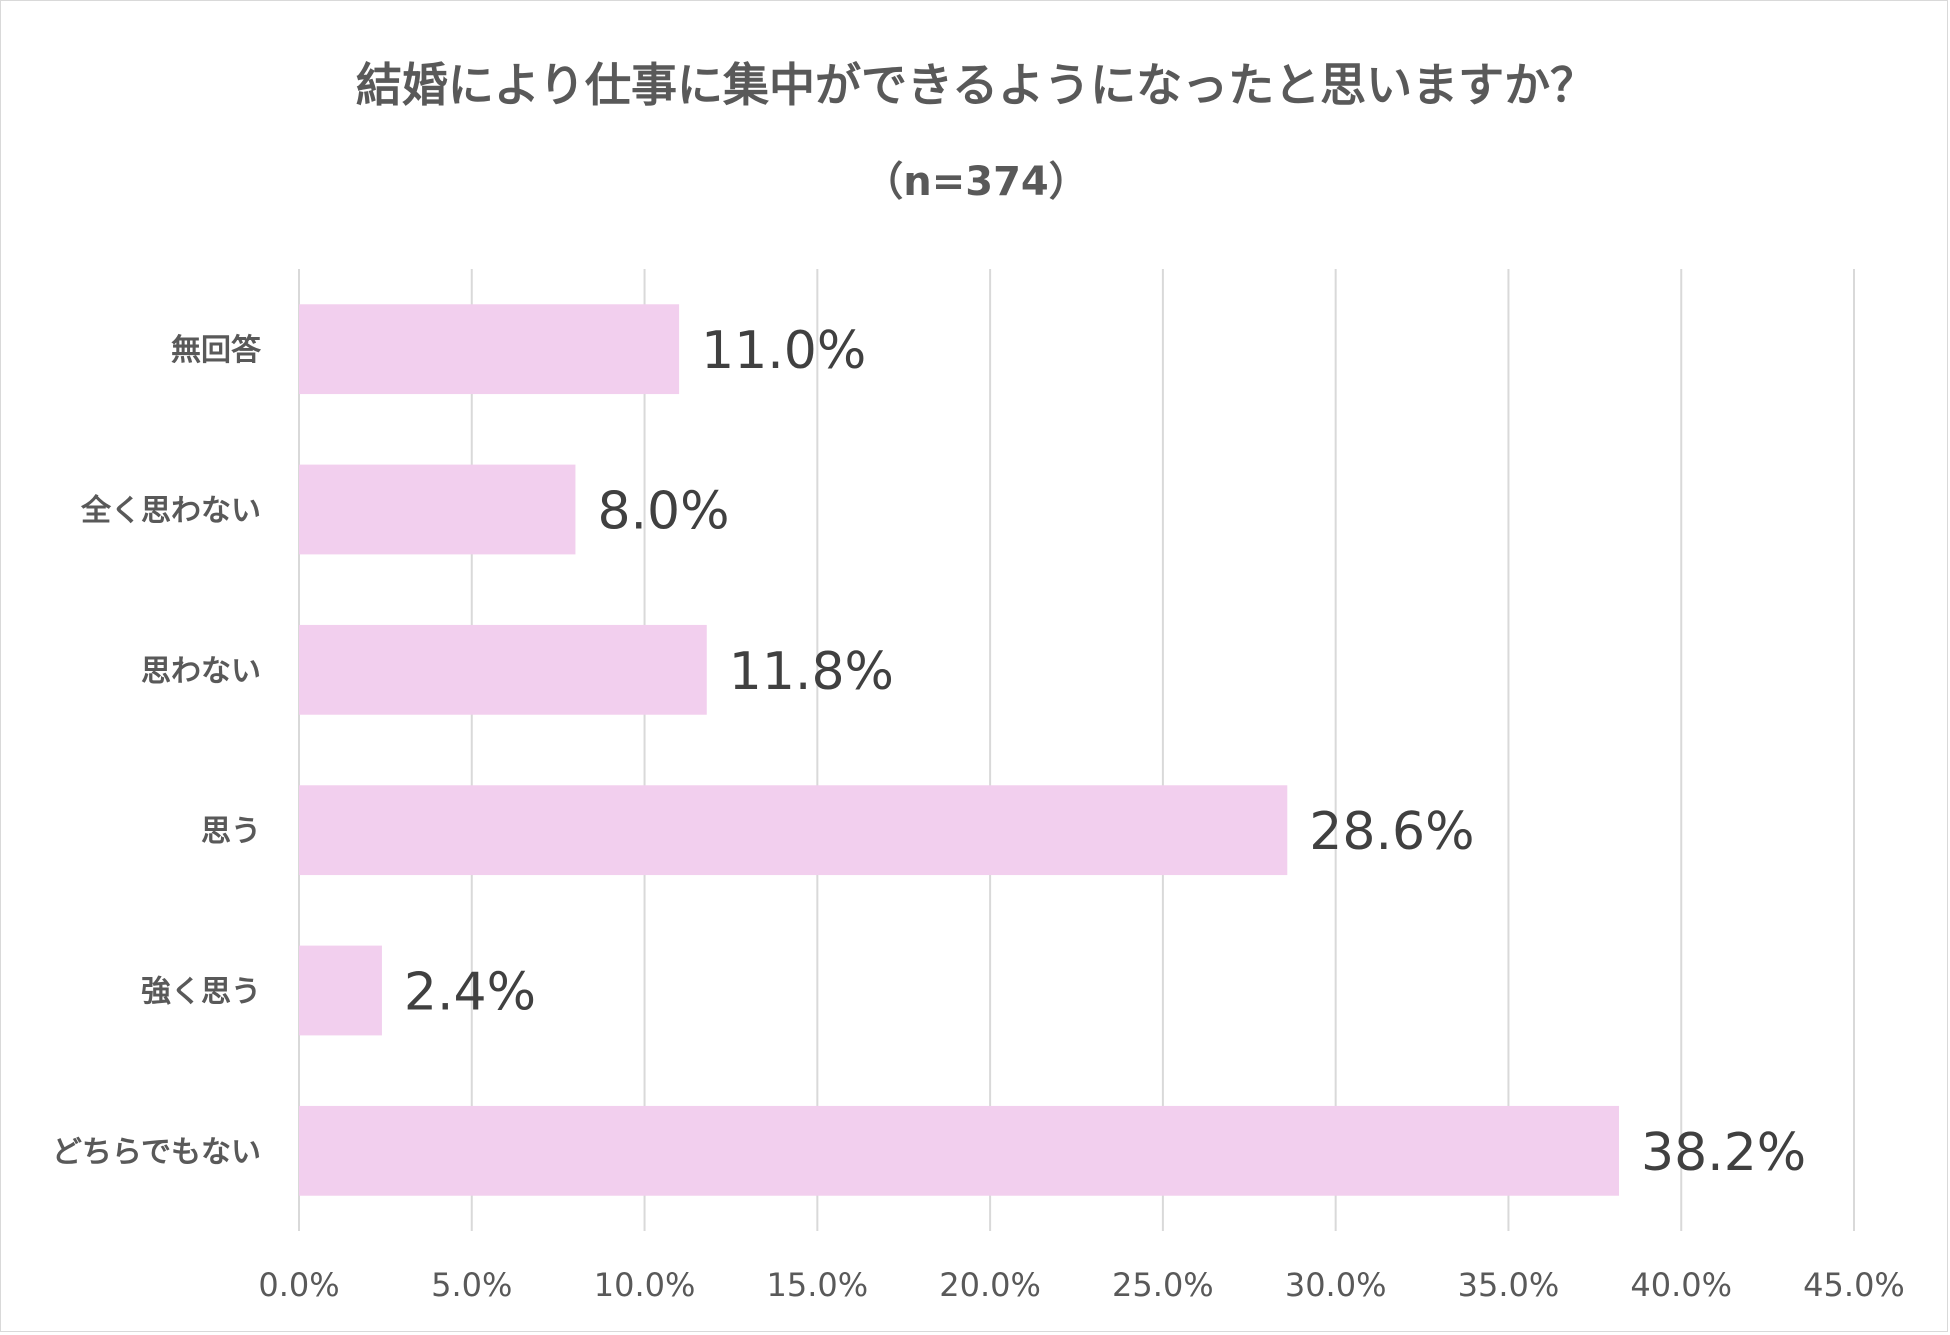  What do you see at coordinates (1509, 1285) in the screenshot?
I see `x-tick-label: 35.0%` at bounding box center [1509, 1285].